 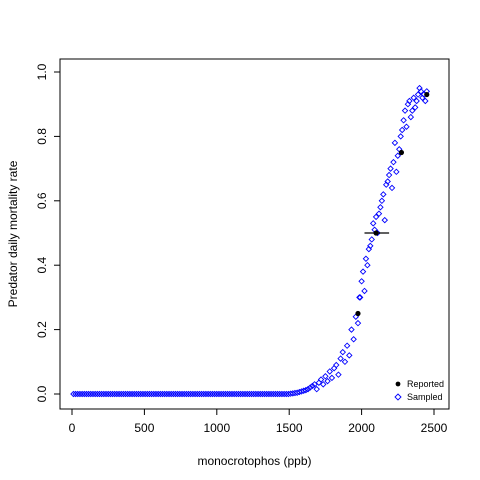 What do you see at coordinates (42, 265) in the screenshot?
I see `y-tick-label: 0.4` at bounding box center [42, 265].